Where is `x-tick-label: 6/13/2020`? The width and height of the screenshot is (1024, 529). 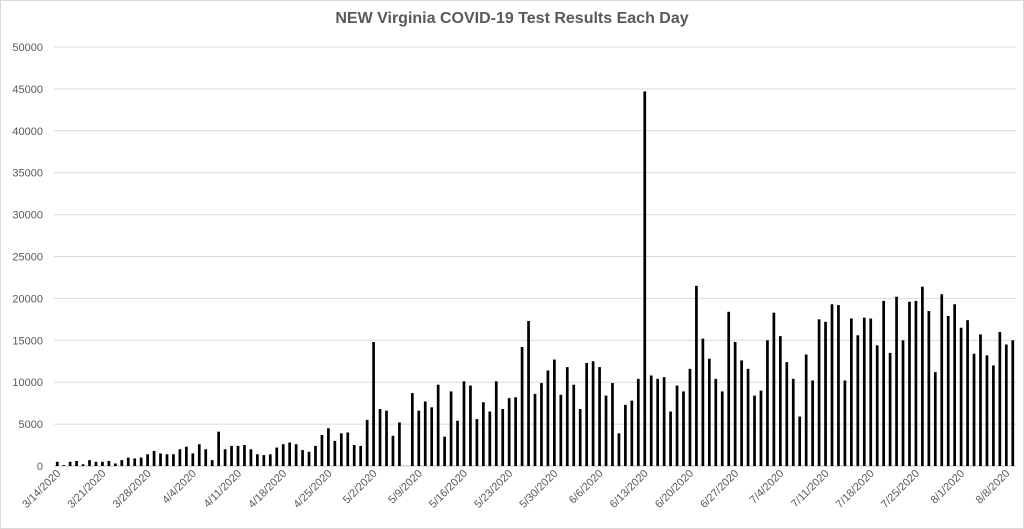
x-tick-label: 6/13/2020 is located at coordinates (629, 489).